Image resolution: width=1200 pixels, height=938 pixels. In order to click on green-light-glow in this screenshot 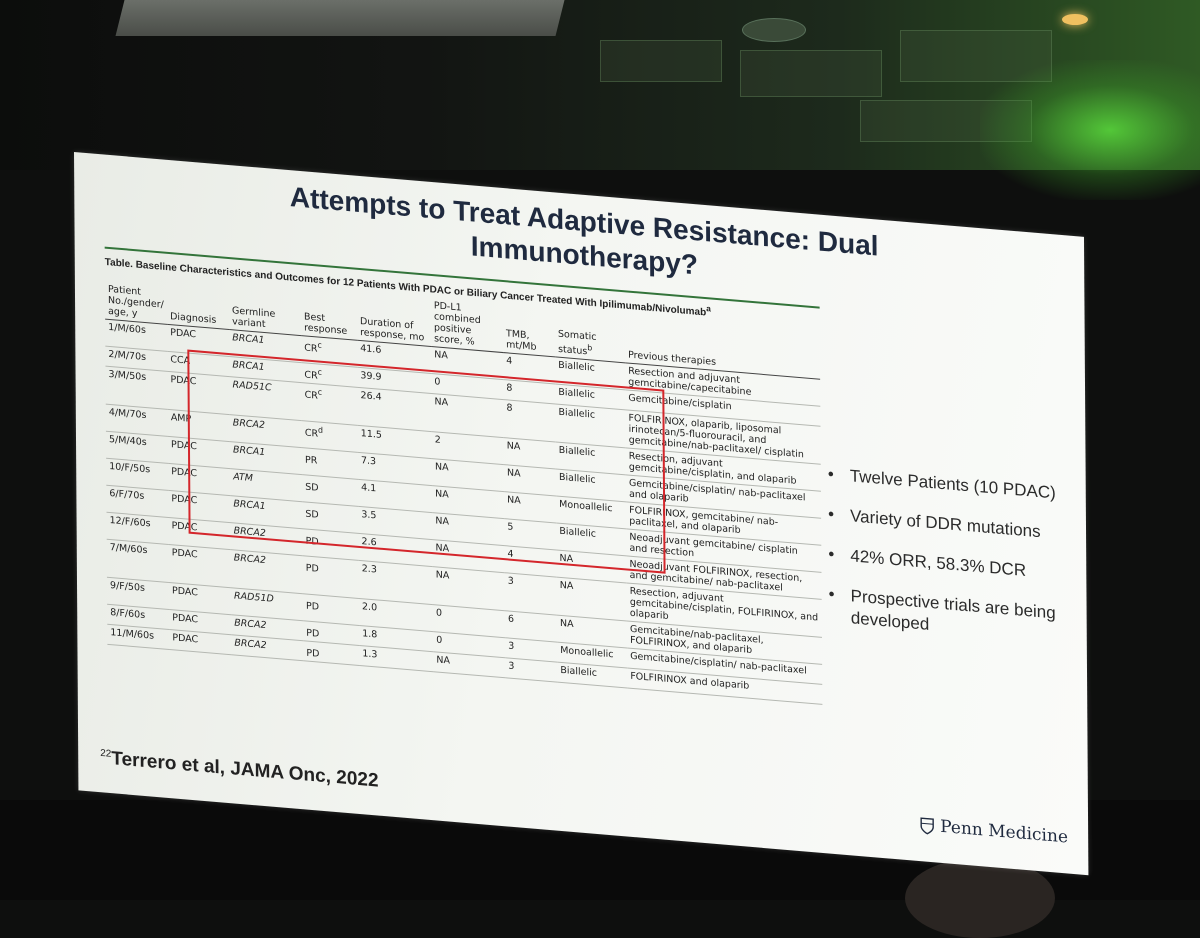, I will do `click(1090, 130)`.